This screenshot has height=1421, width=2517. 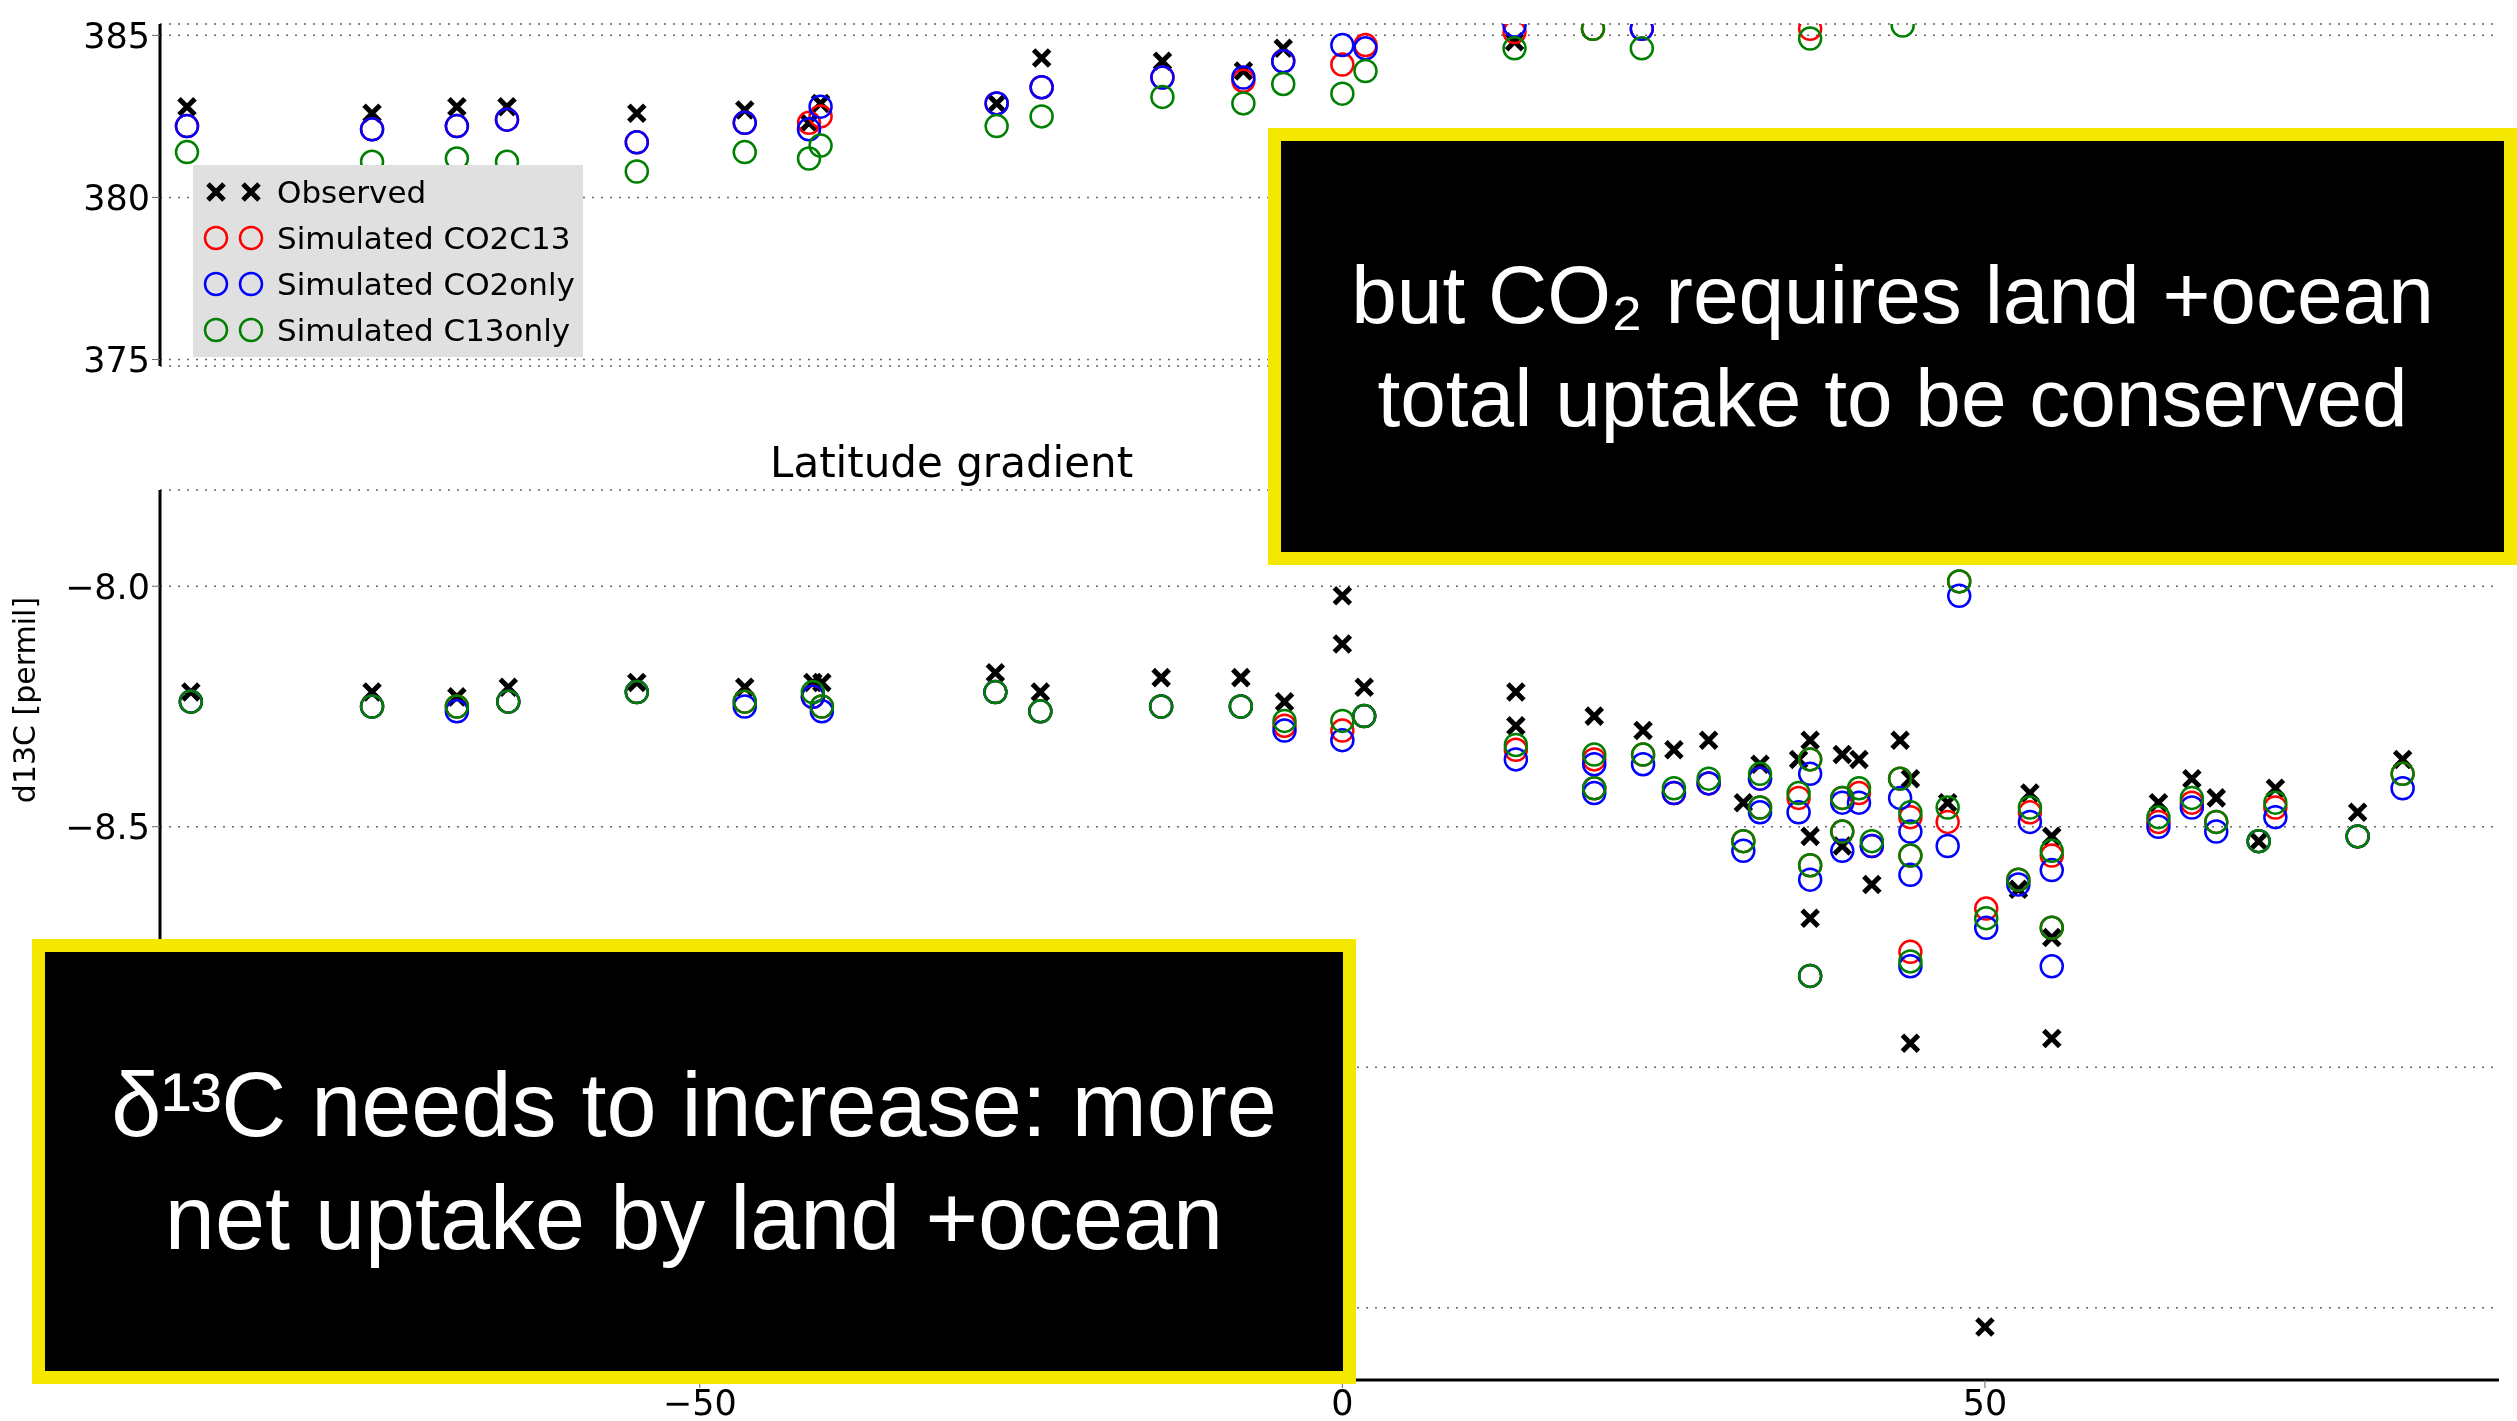 I want to click on y-axis-title: d13C [permil], so click(x=24, y=700).